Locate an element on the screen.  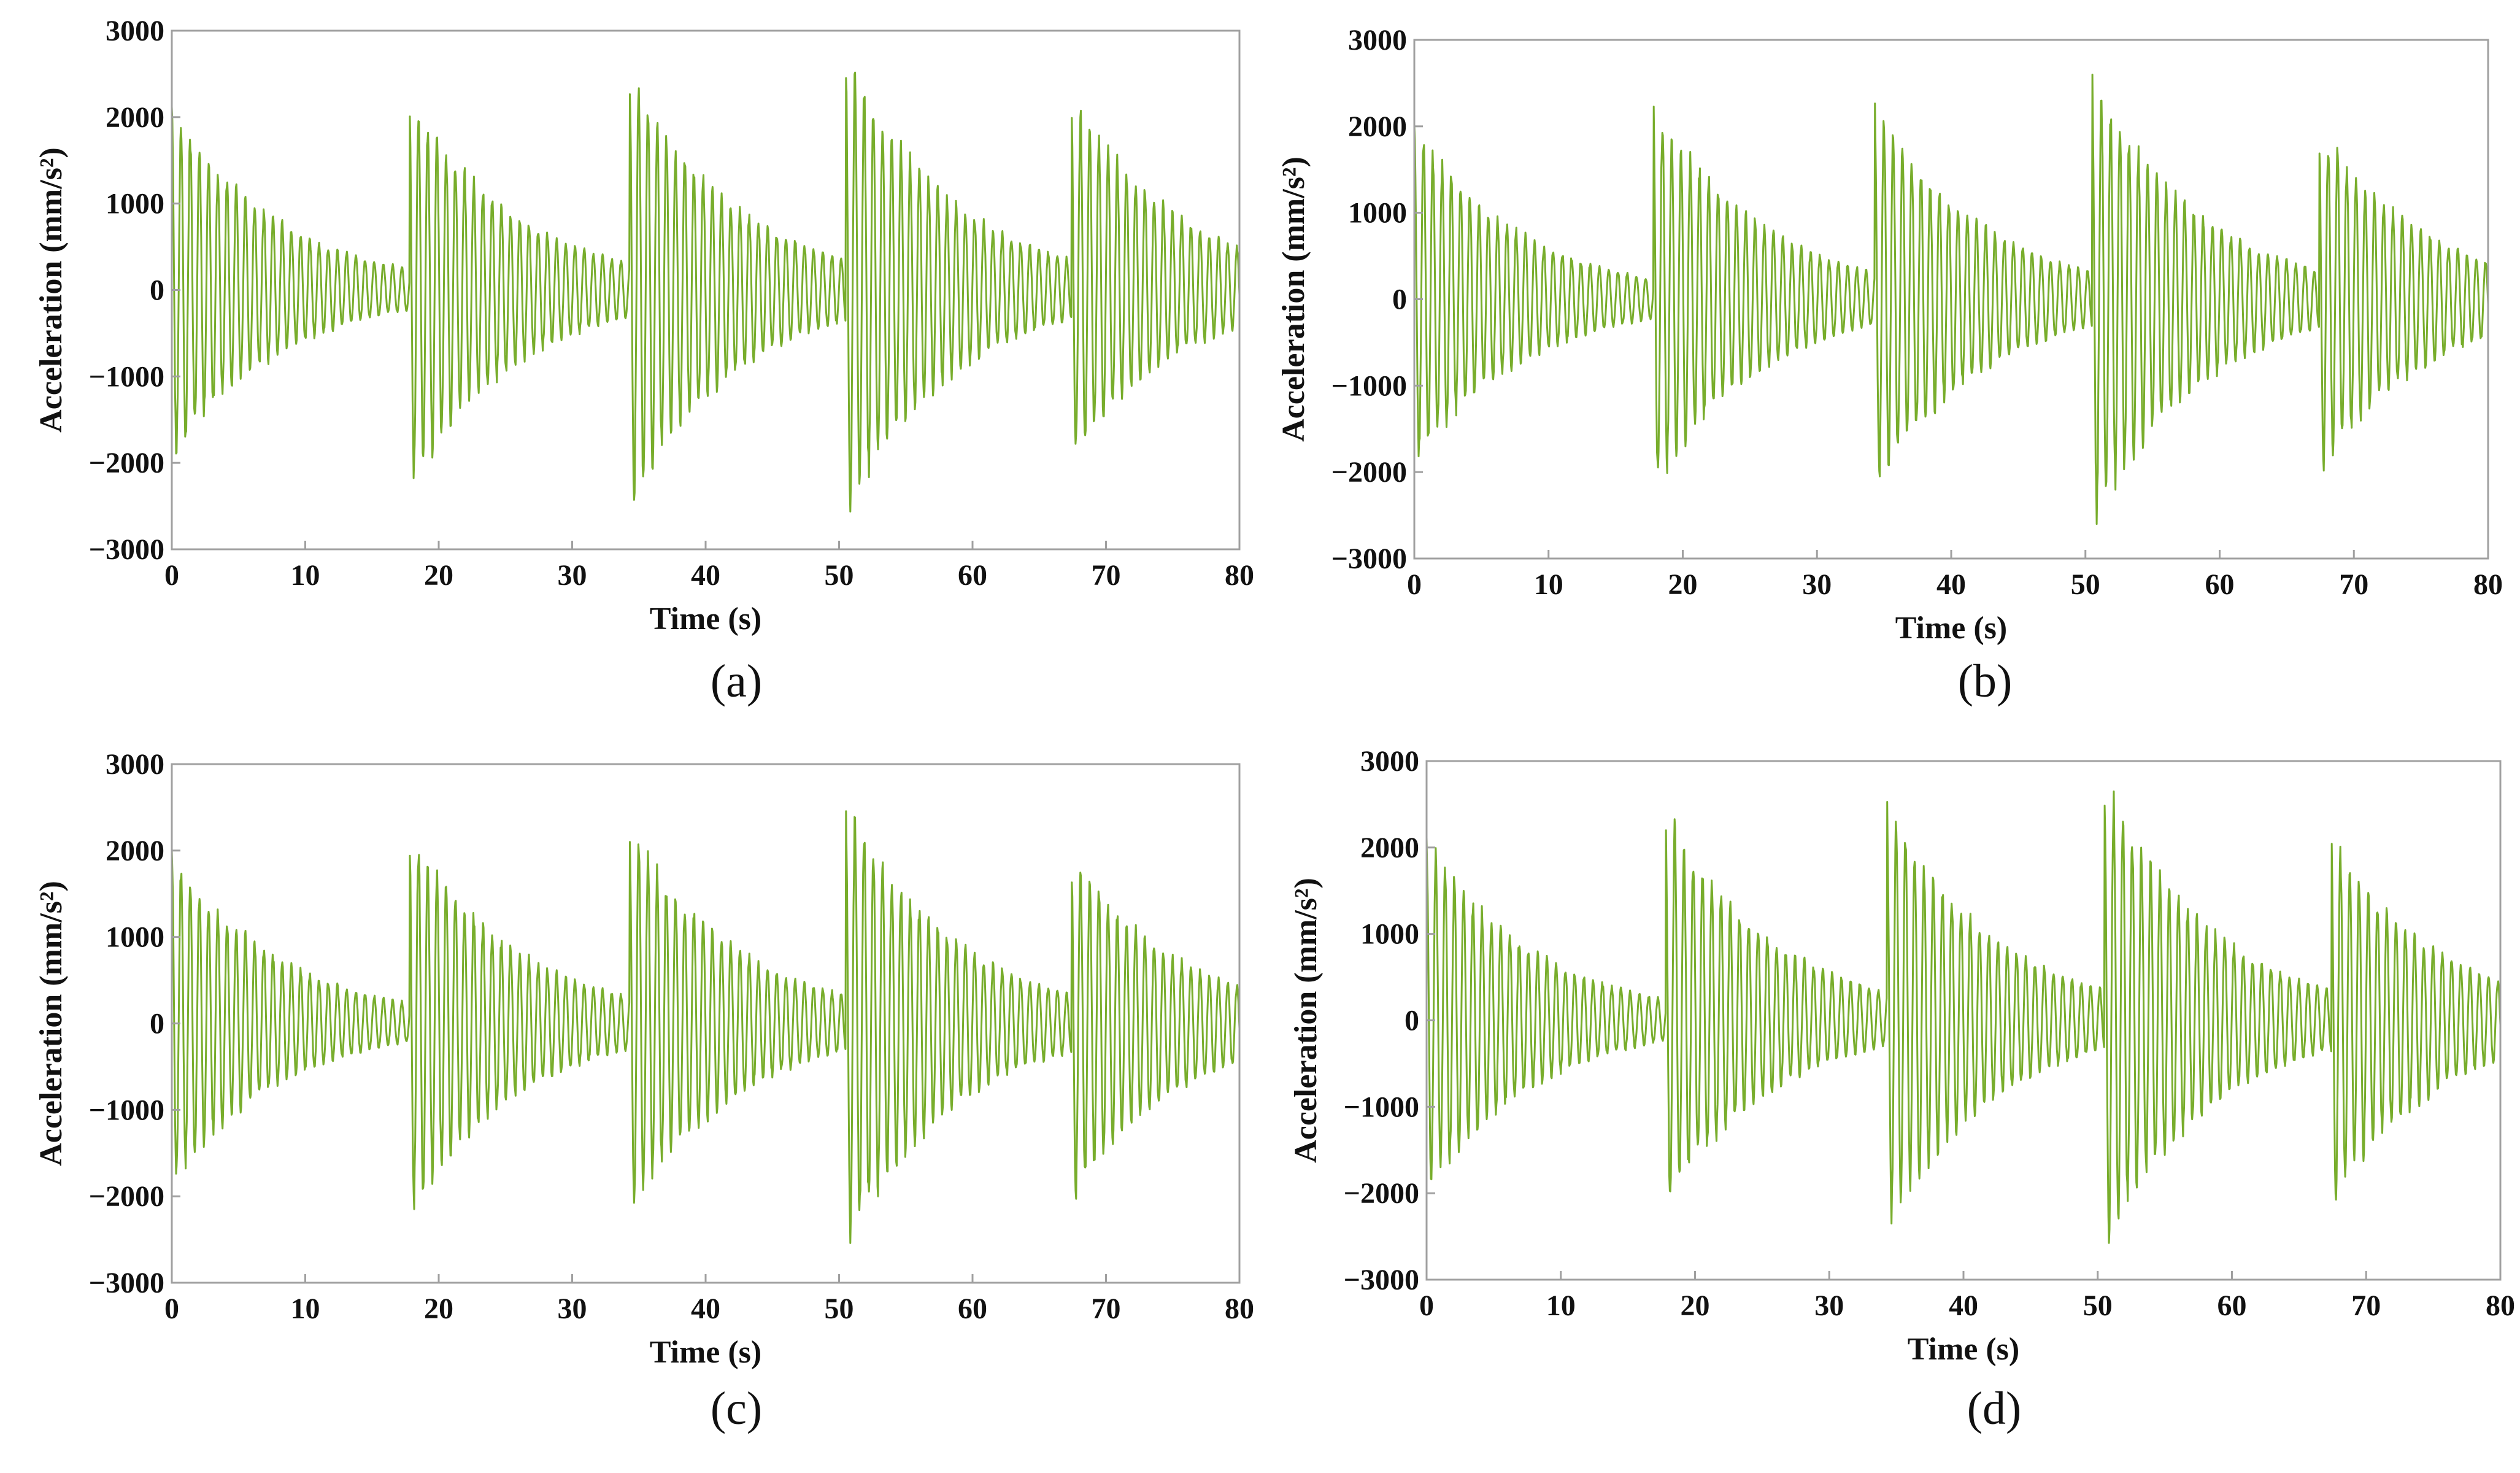
panel-label: (d) is located at coordinates (1995, 1408).